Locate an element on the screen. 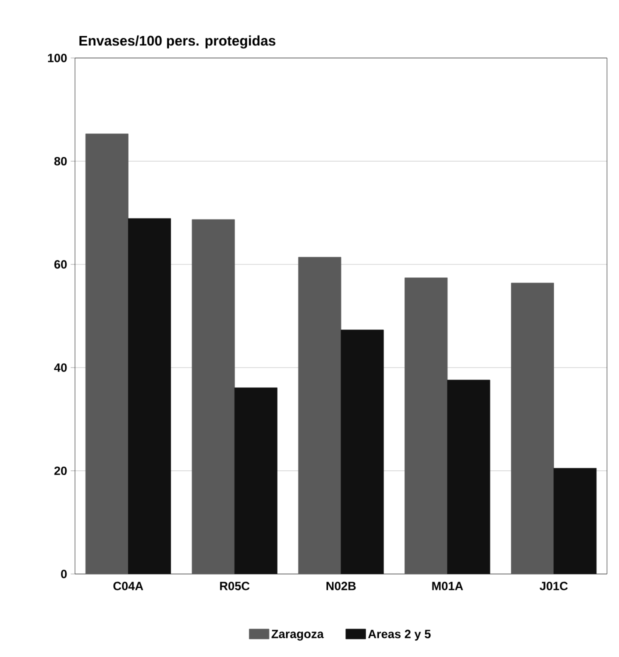 Image resolution: width=619 pixels, height=657 pixels. y-tick-label: 60 is located at coordinates (60, 264).